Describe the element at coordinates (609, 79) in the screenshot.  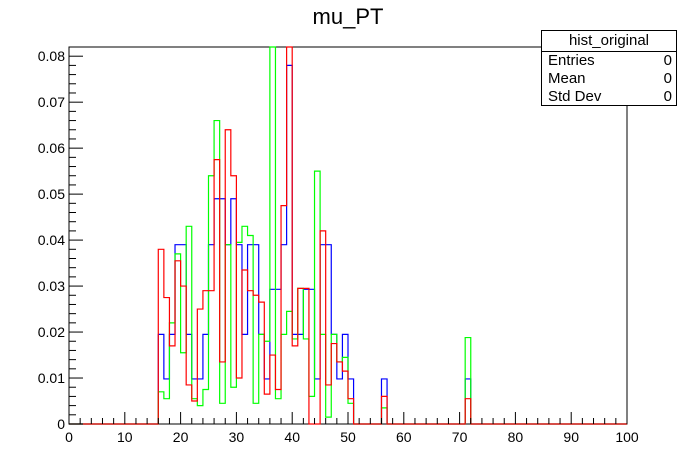
I see `stats-row-mean: Mean 0` at that location.